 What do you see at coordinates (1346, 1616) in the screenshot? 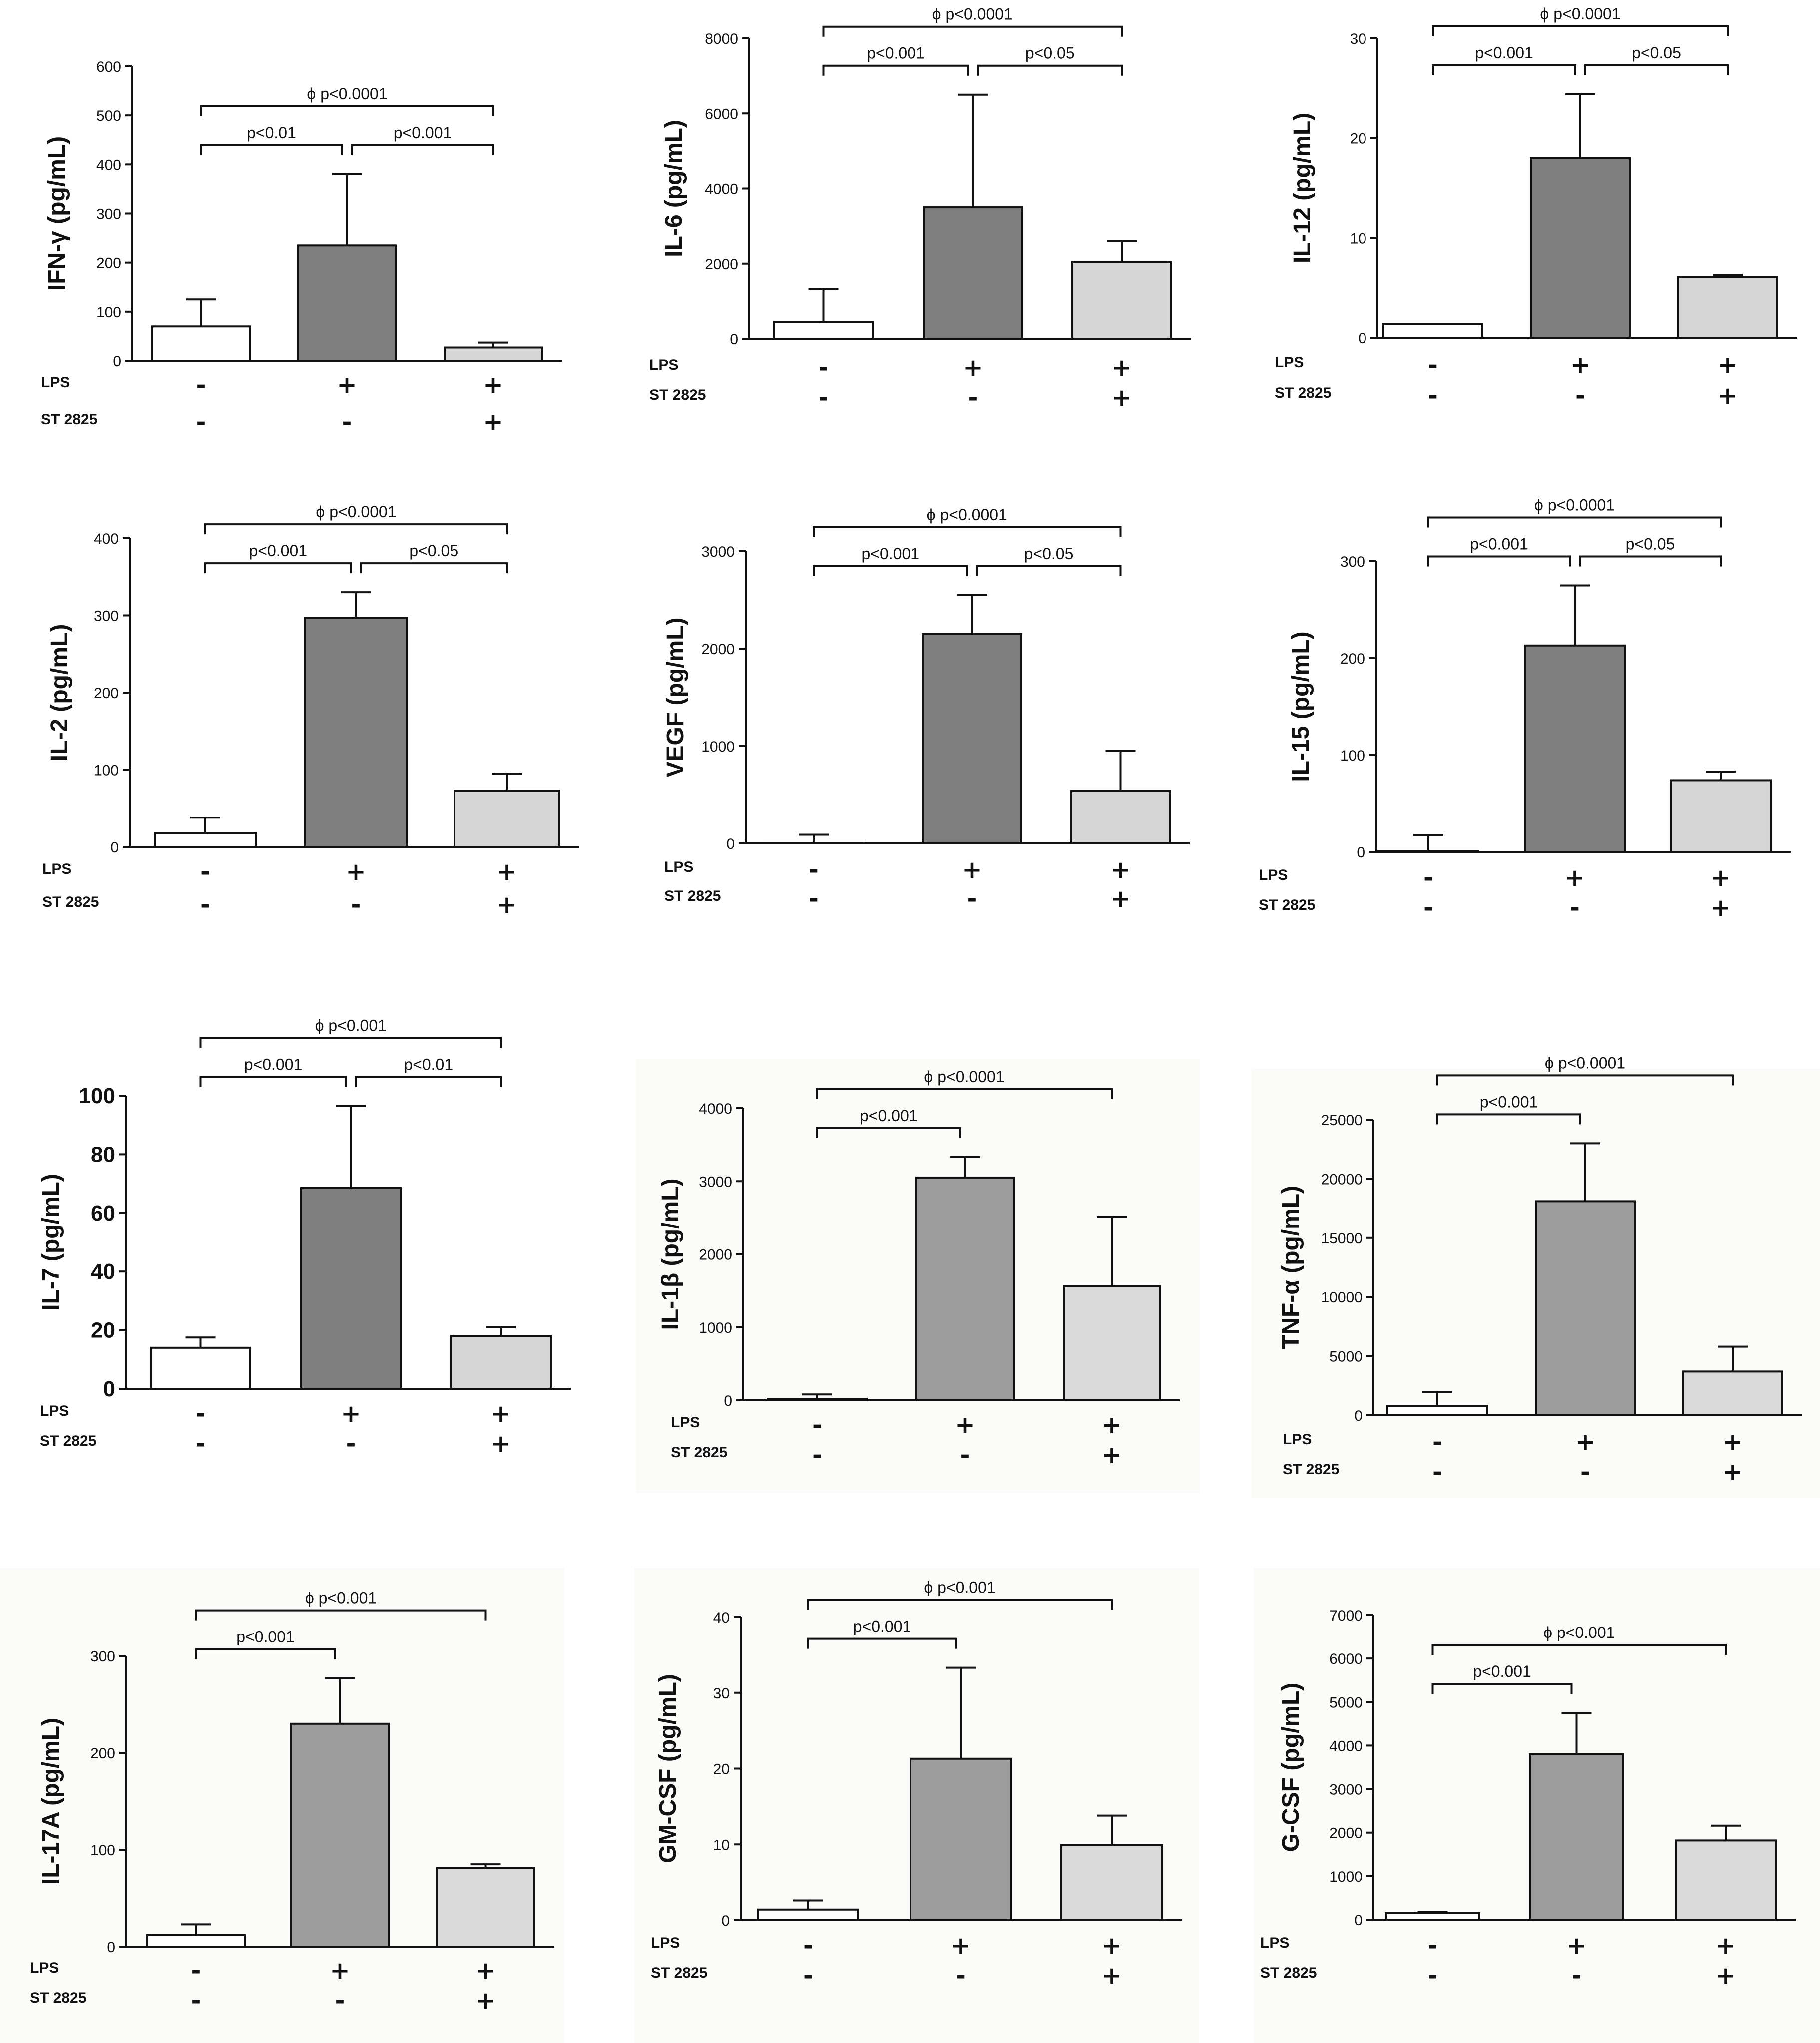
I see `y-tick-label: 7000` at bounding box center [1346, 1616].